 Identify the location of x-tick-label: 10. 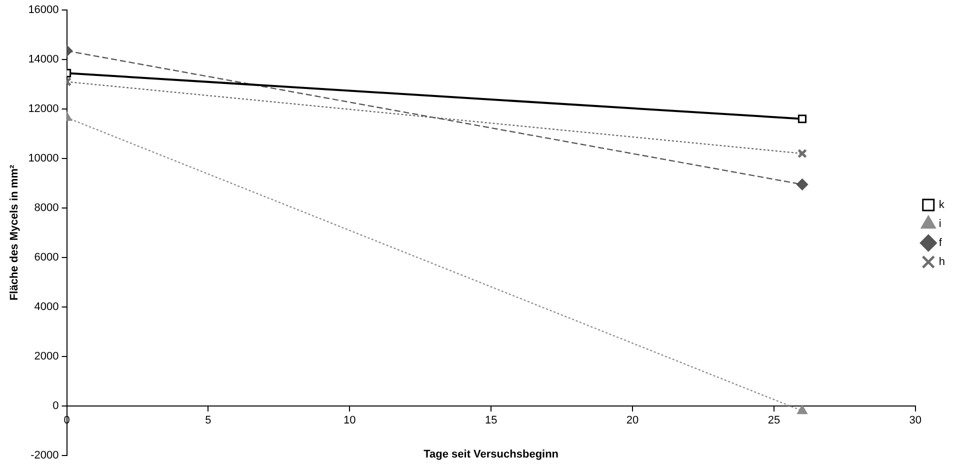
(350, 420).